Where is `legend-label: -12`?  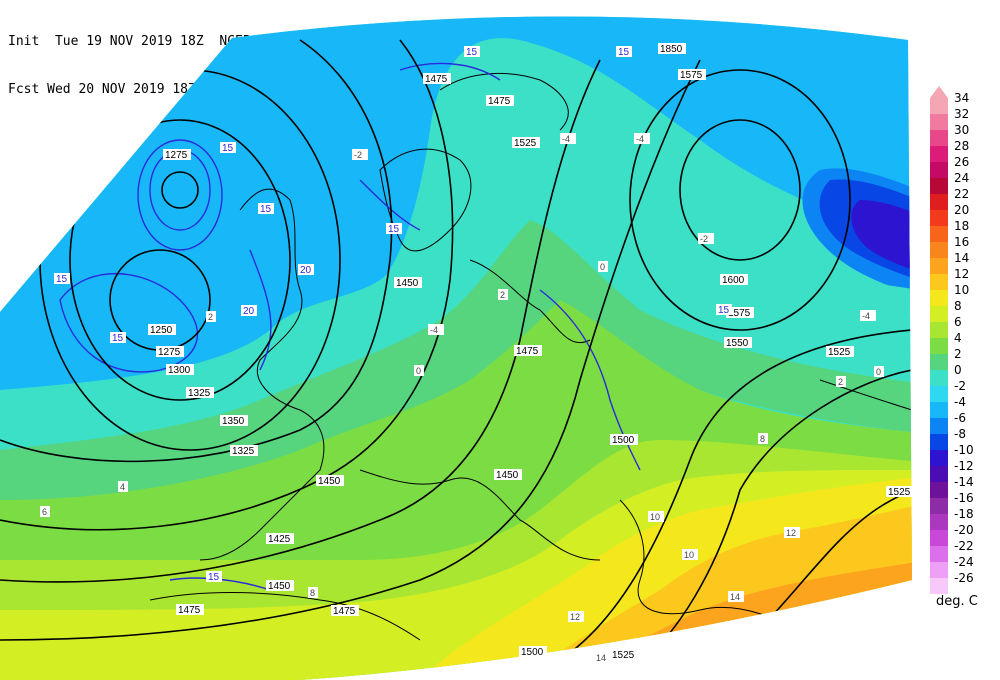
legend-label: -12 is located at coordinates (964, 466).